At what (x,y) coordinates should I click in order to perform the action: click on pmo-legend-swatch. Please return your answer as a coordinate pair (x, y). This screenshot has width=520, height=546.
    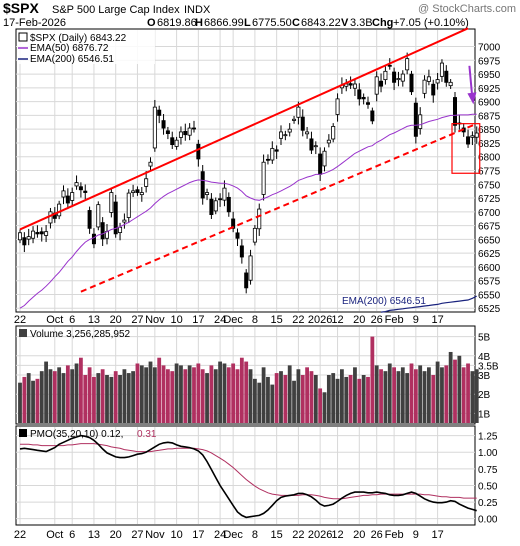
    Looking at the image, I should click on (23, 433).